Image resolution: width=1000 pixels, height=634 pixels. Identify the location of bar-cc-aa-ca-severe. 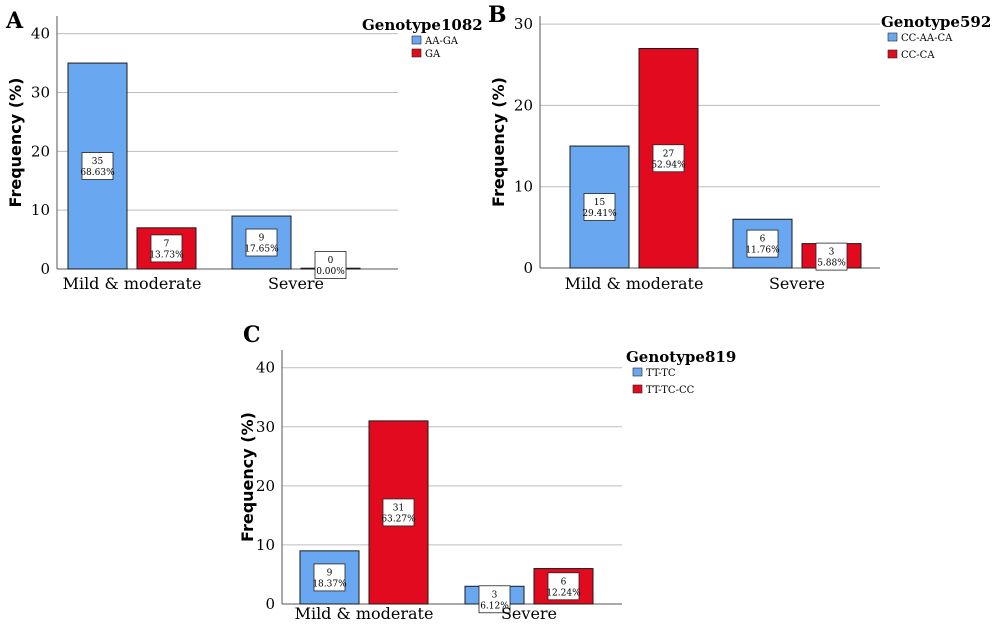
(762, 243).